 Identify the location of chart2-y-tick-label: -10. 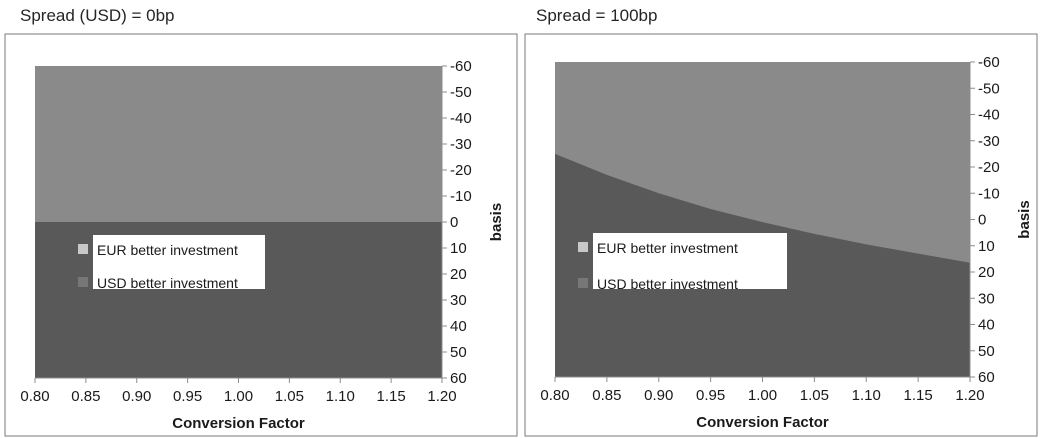
(989, 193).